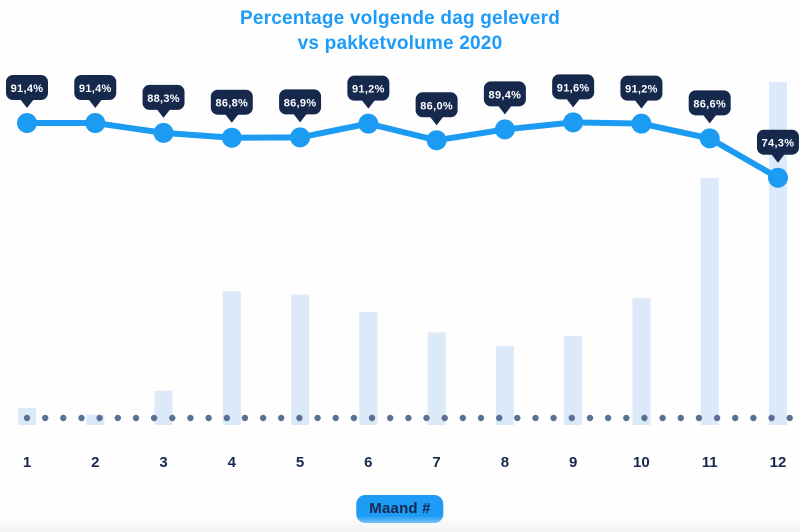  I want to click on data-label-tooltip: 89,4%, so click(504, 98).